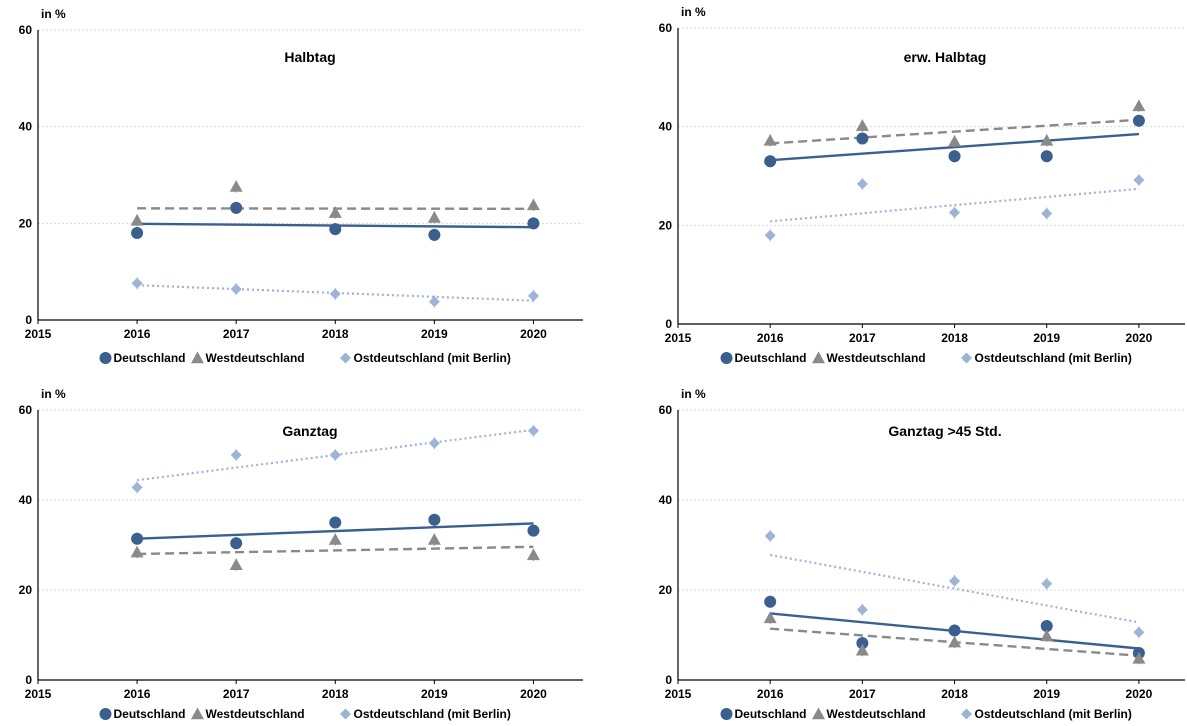 This screenshot has height=726, width=1187. What do you see at coordinates (335, 531) in the screenshot?
I see `trendline-deutschland` at bounding box center [335, 531].